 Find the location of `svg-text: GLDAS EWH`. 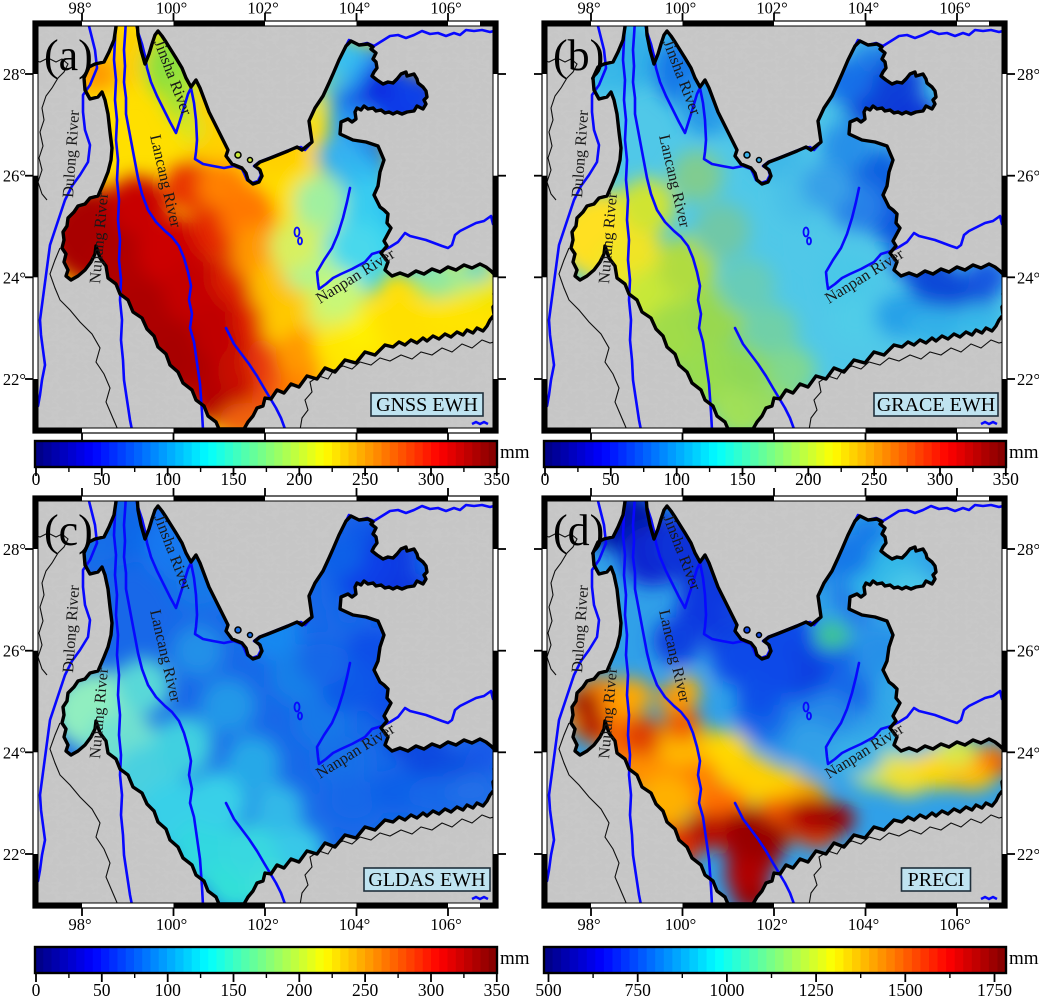

svg-text: GLDAS EWH is located at coordinates (426, 880).